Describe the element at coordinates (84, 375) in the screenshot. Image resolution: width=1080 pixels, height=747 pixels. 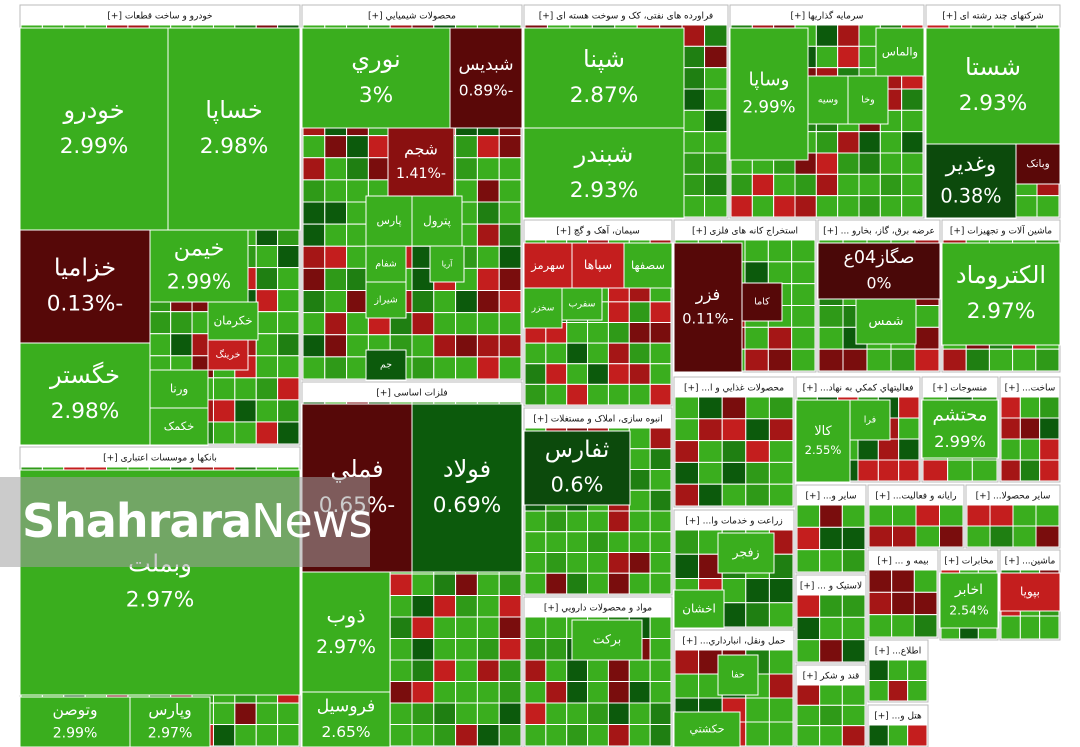
I see `tile-name: خگستر` at that location.